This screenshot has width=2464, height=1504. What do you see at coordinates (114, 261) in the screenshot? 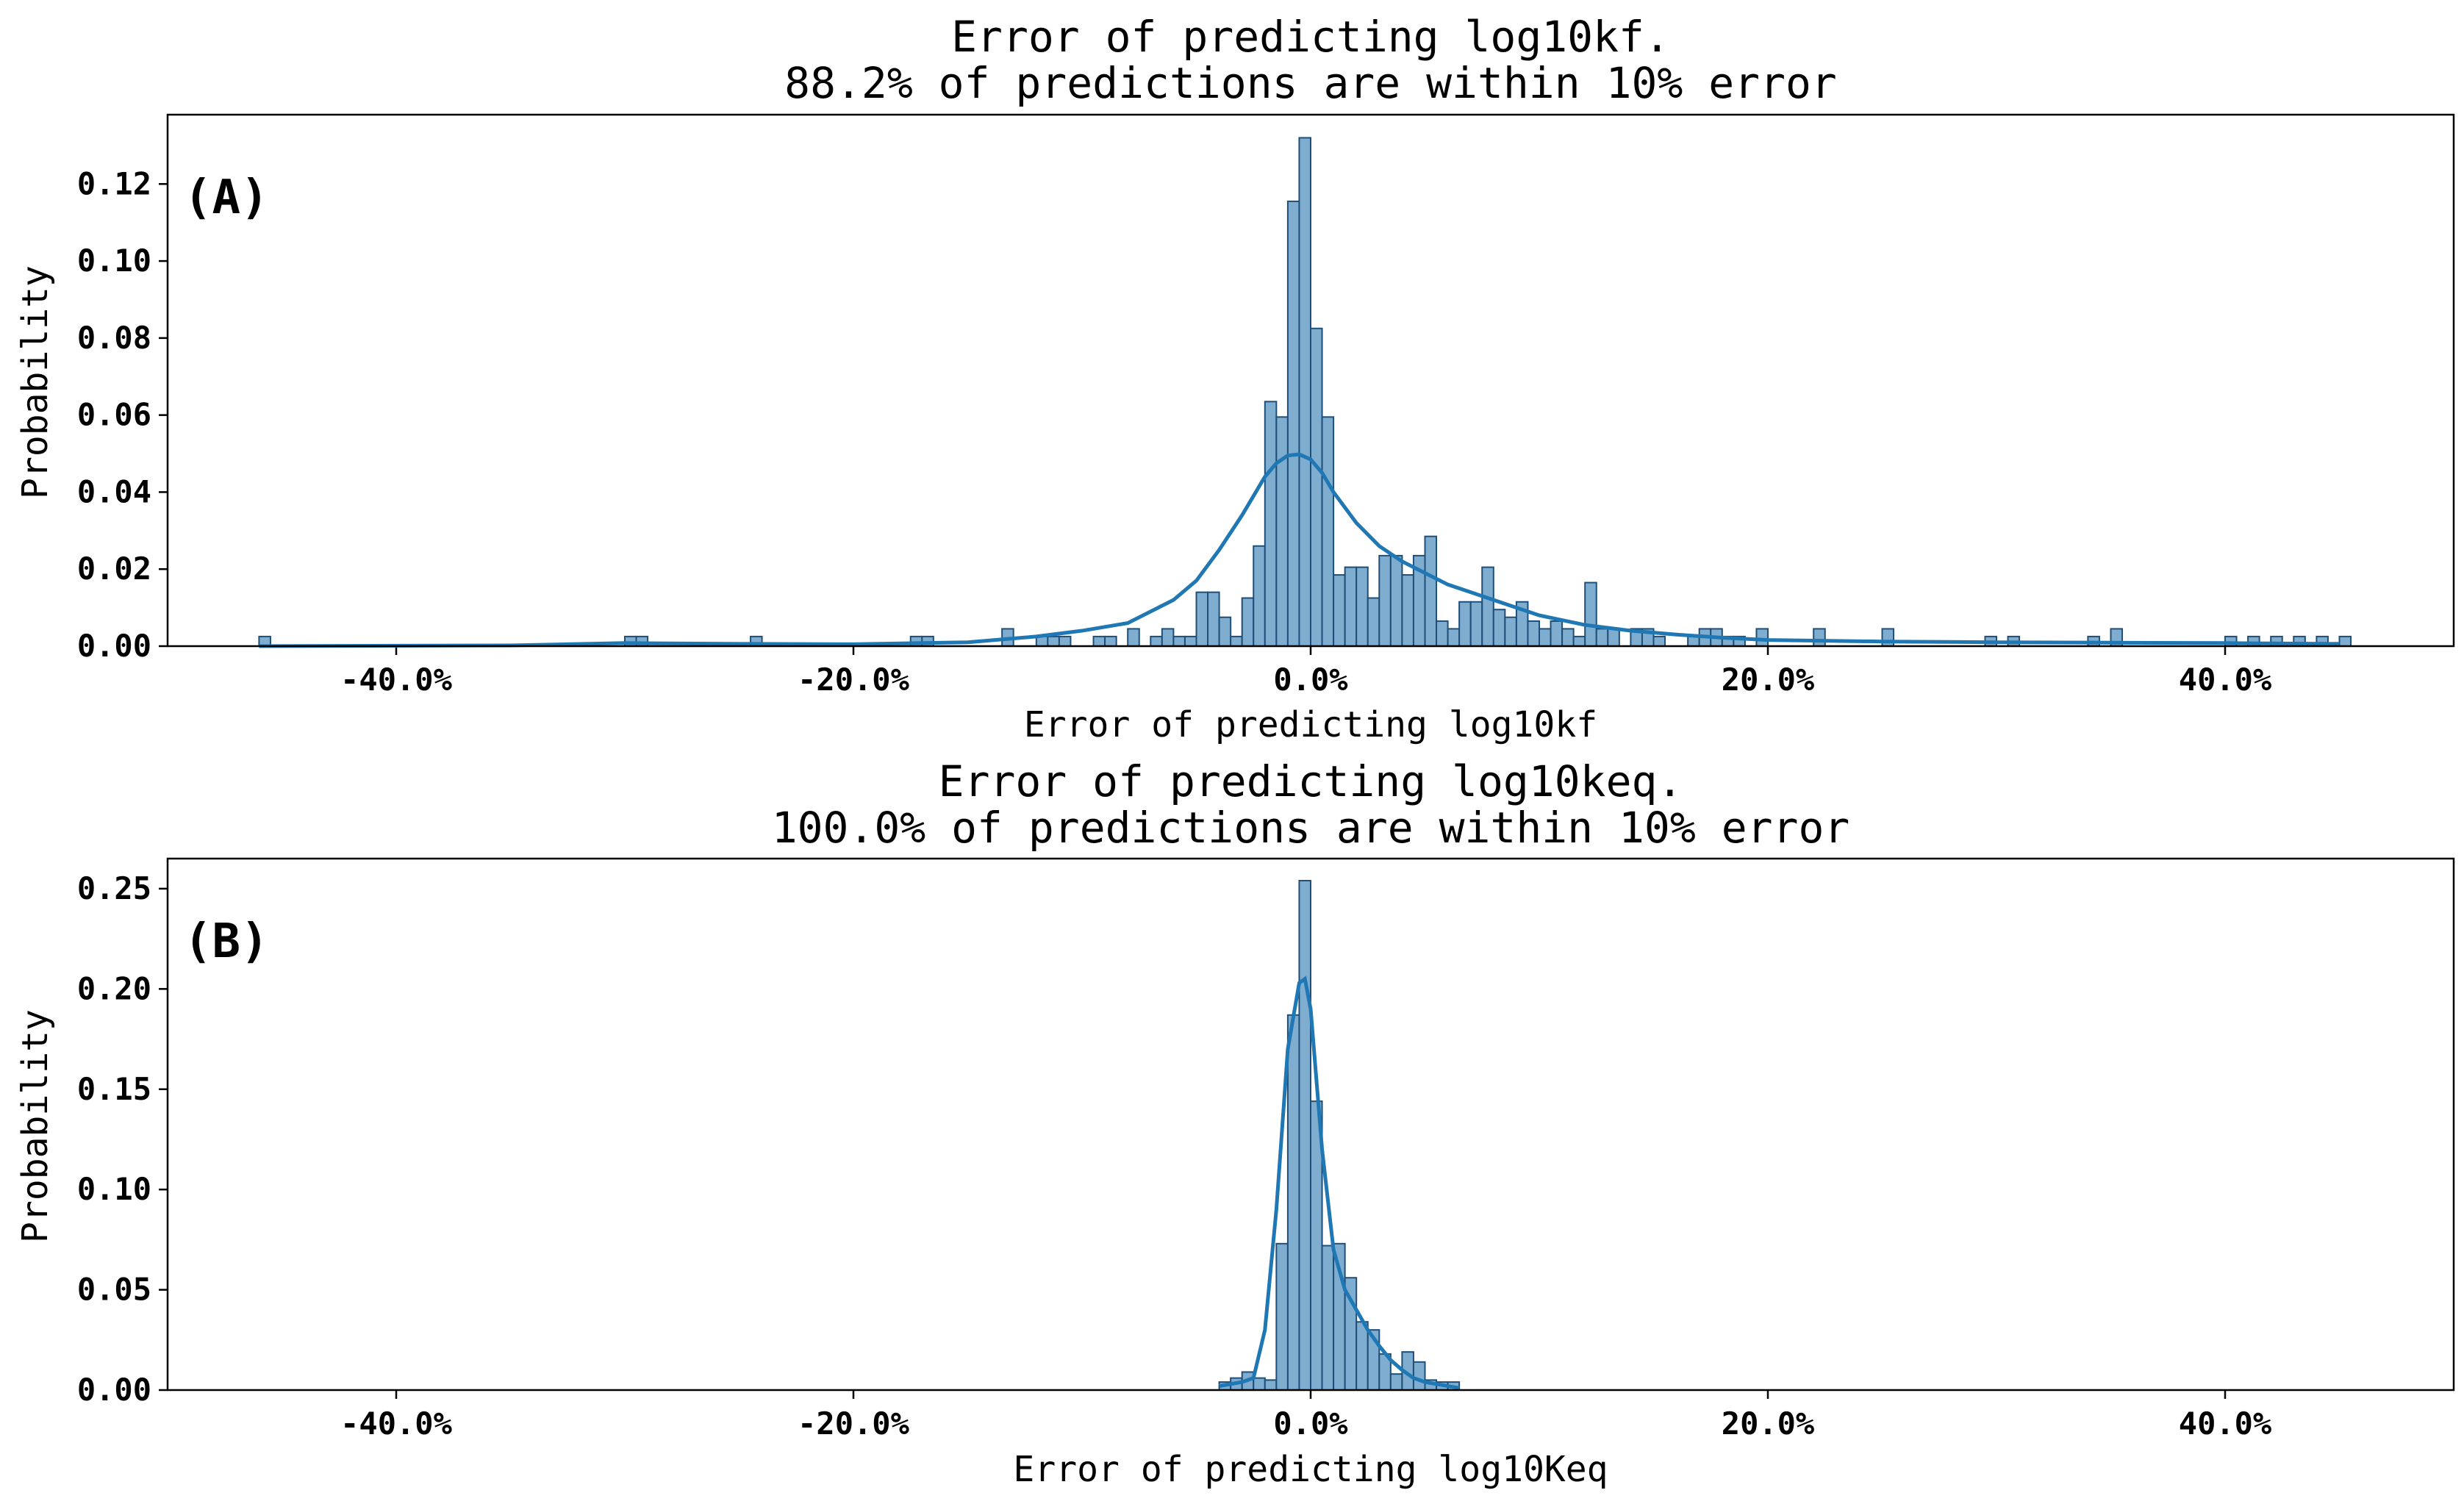
I see `chart-a-y-tick-label: 0.10` at bounding box center [114, 261].